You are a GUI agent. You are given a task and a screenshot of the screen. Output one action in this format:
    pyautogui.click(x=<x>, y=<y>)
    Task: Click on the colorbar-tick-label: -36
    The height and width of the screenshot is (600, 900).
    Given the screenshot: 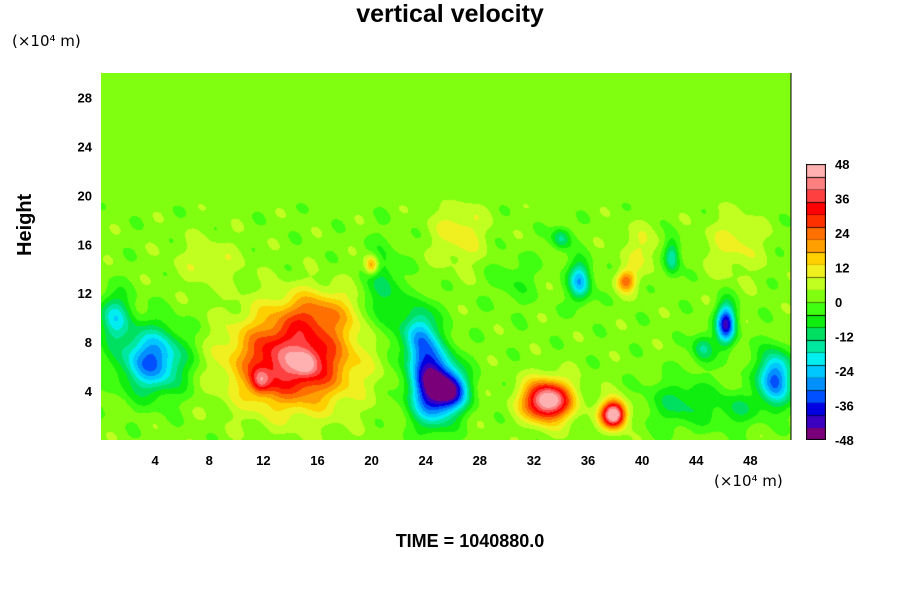 What is the action you would take?
    pyautogui.click(x=844, y=406)
    